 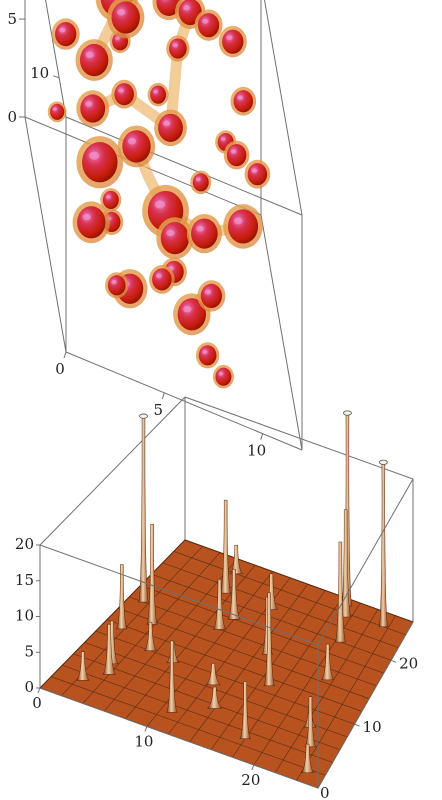 What do you see at coordinates (12, 19) in the screenshot?
I see `y-tick-label: 5` at bounding box center [12, 19].